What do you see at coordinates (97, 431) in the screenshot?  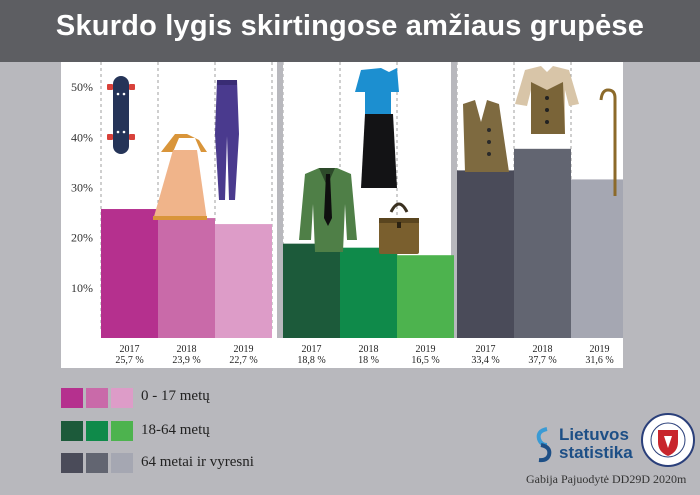 I see `legend-swatch-2b` at bounding box center [97, 431].